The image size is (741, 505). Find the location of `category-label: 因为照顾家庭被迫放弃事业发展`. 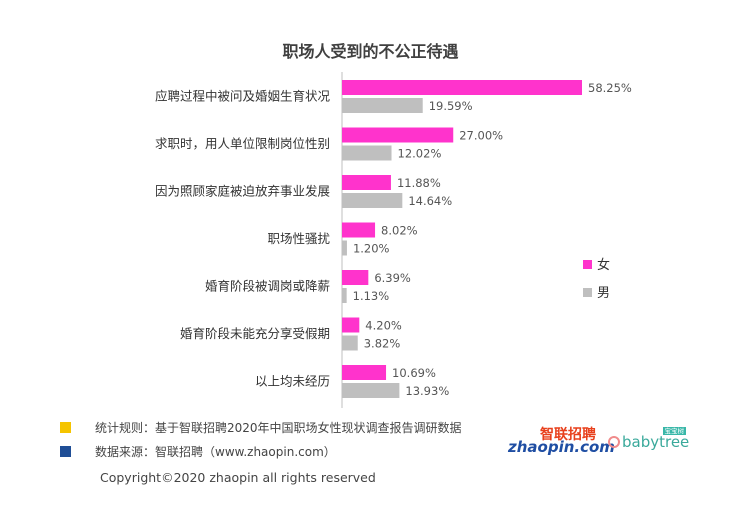

category-label: 因为照顾家庭被迫放弃事业发展 is located at coordinates (242, 191).